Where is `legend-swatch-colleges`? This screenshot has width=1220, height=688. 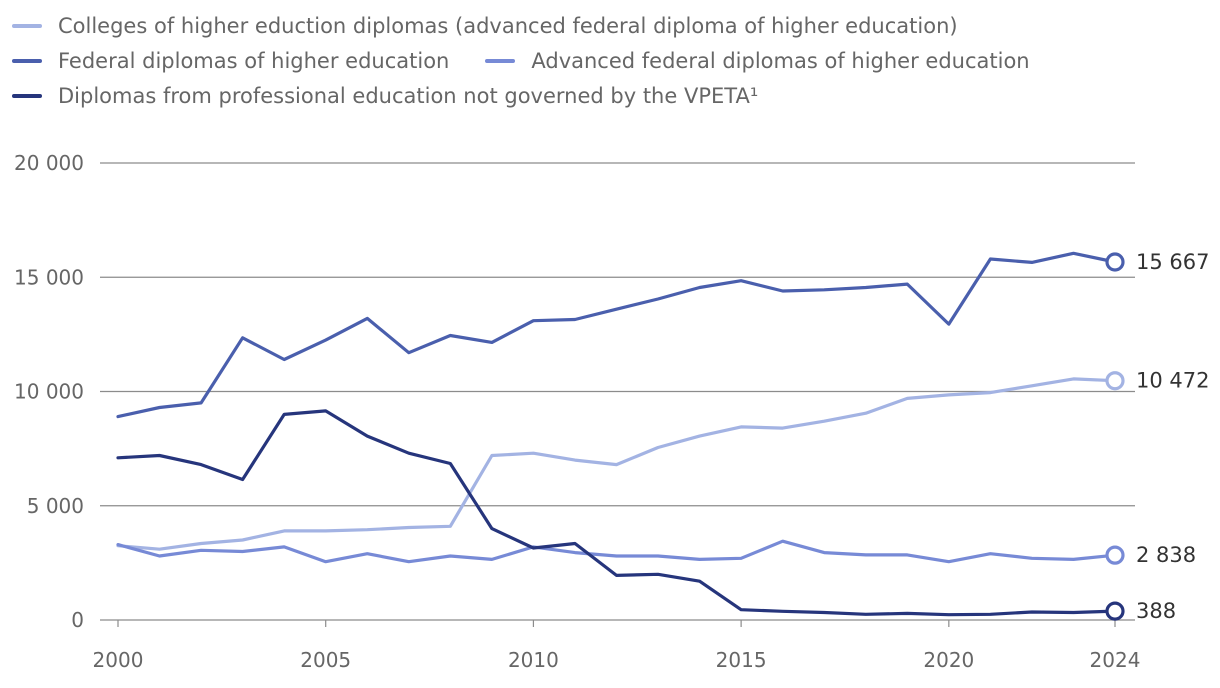
legend-swatch-colleges is located at coordinates (27, 25).